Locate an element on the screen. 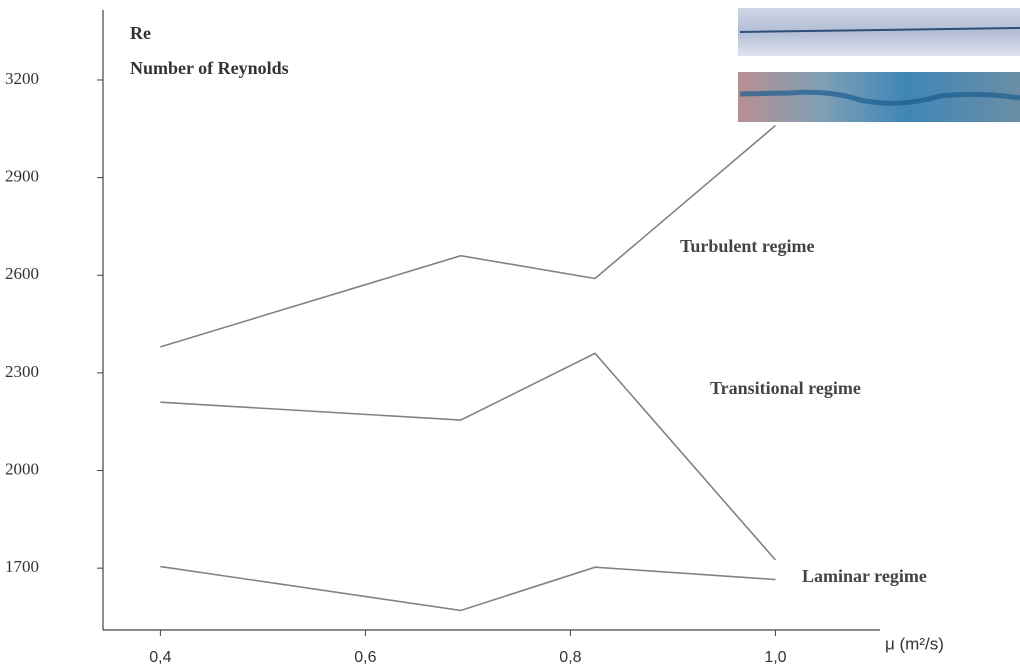 This screenshot has width=1020, height=670. y-tick-label: 2300 is located at coordinates (22, 371).